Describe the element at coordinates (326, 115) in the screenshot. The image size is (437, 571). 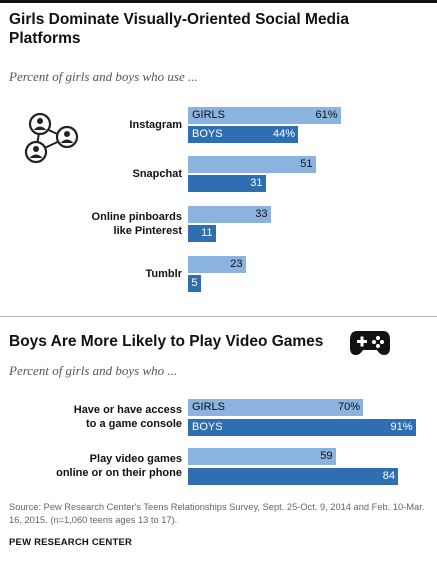
I see `girls-value-label: 61%` at that location.